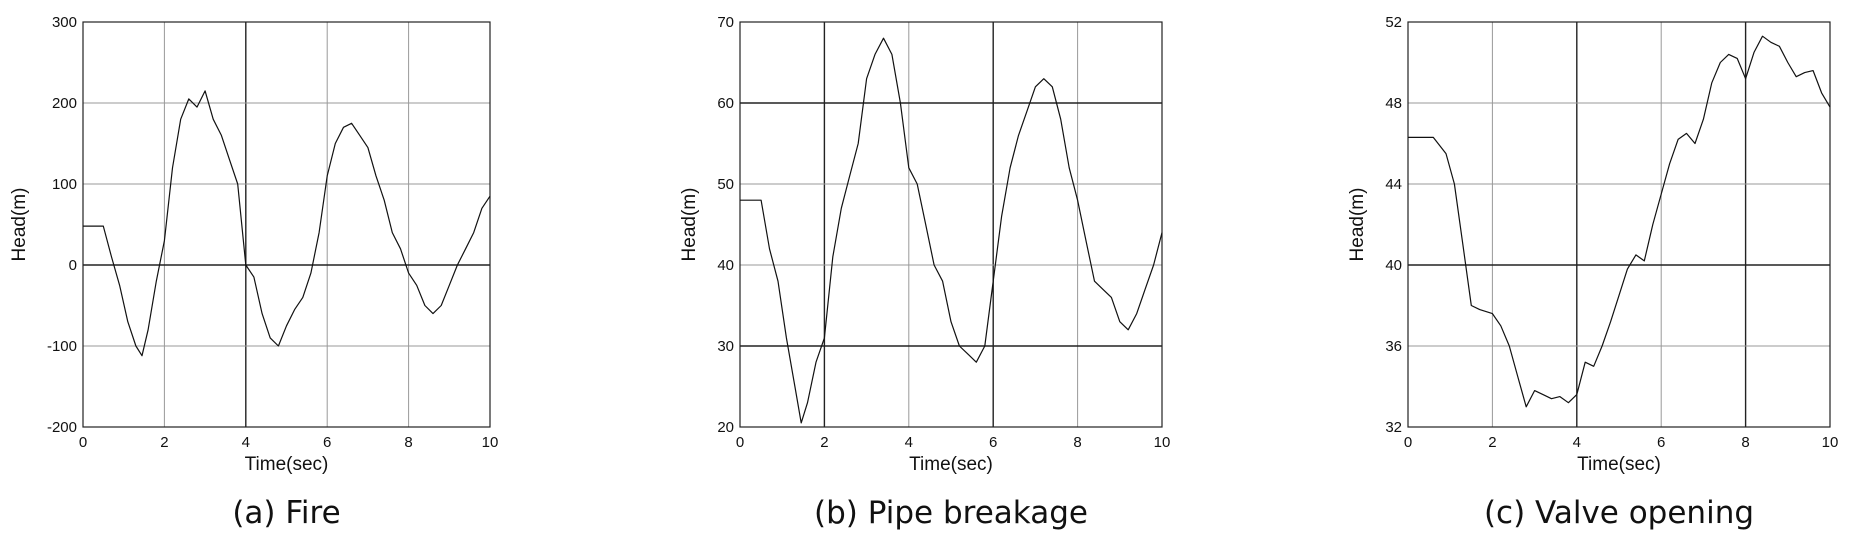 The image size is (1851, 543). Describe the element at coordinates (725, 184) in the screenshot. I see `y-tick-label: 50` at that location.